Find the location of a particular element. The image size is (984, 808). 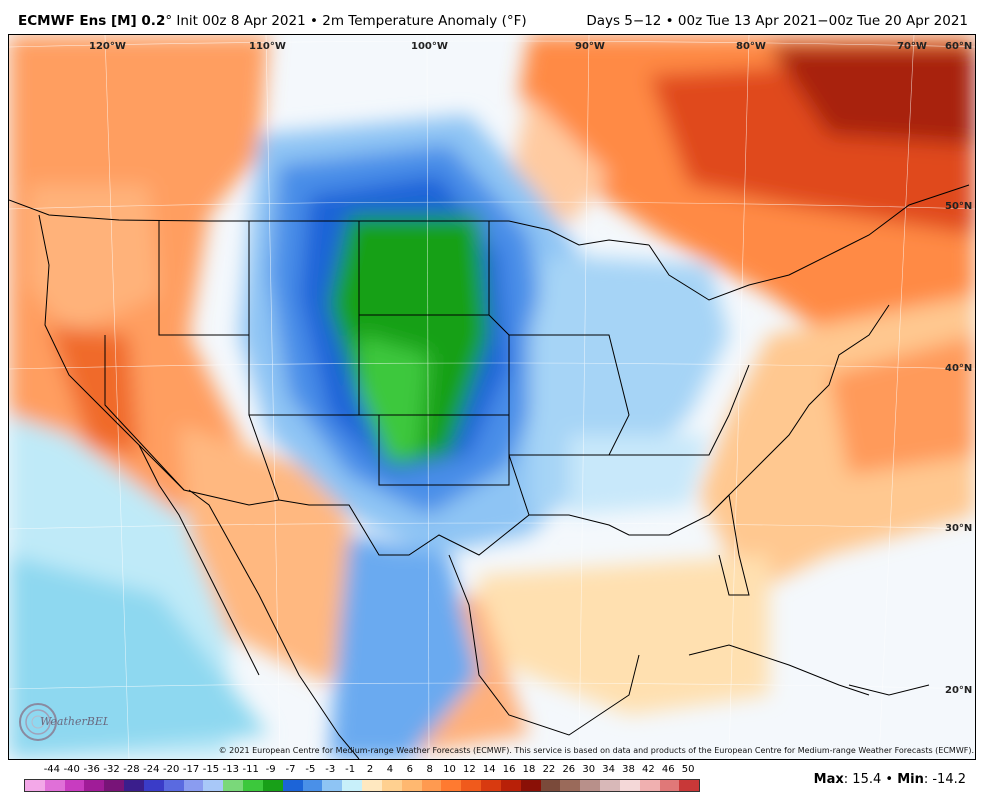

colorbar-tick-label: -32 is located at coordinates (111, 769).